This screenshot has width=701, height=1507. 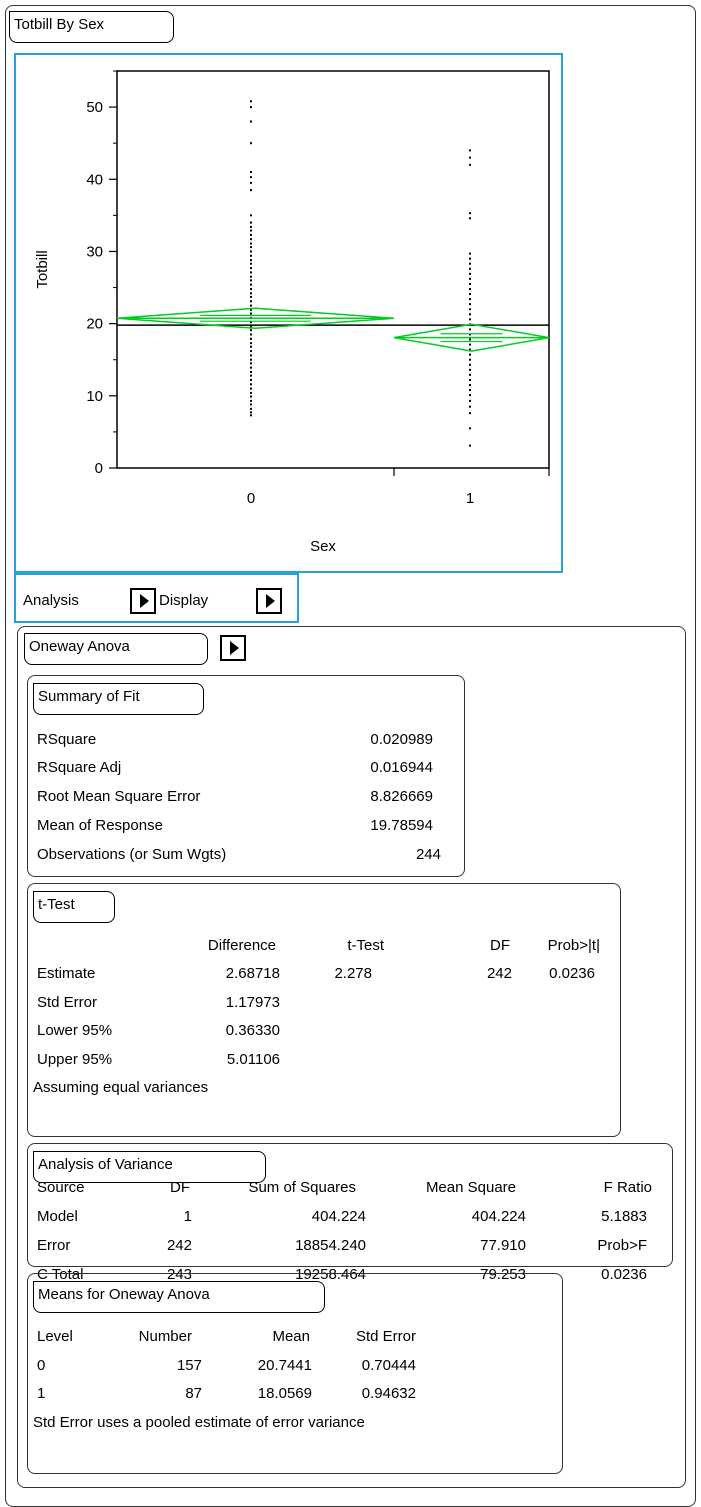 What do you see at coordinates (627, 1187) in the screenshot?
I see `col-header: F Ratio` at bounding box center [627, 1187].